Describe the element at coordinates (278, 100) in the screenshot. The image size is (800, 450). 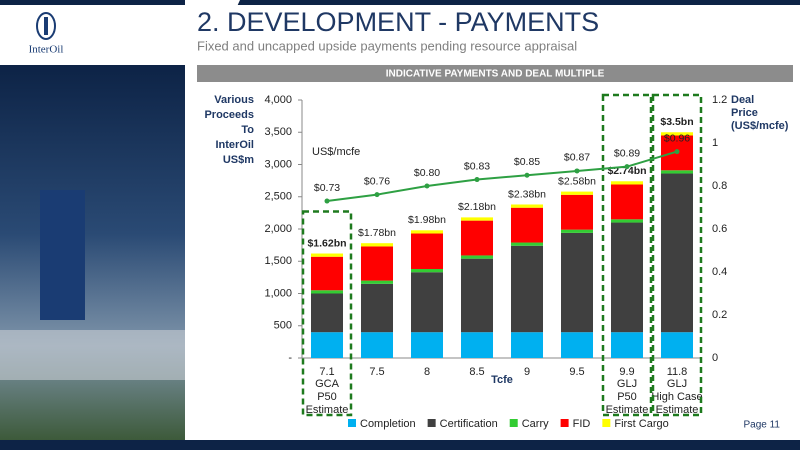
I see `y-tick-label: 4,000` at that location.